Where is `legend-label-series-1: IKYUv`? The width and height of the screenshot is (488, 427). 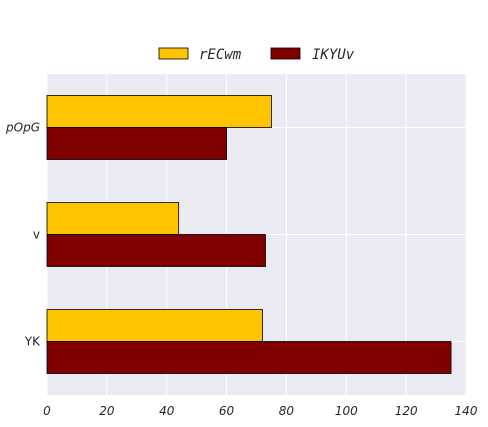
legend-label-series-1: IKYUv is located at coordinates (333, 55).